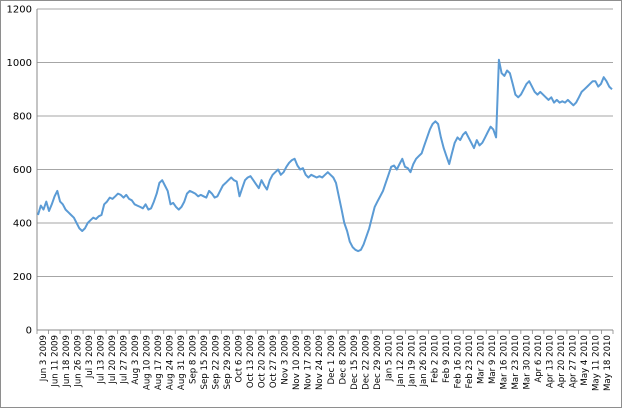 The height and width of the screenshot is (409, 622). Describe the element at coordinates (124, 360) in the screenshot. I see `x-tick-label: Jul 27 2009` at that location.